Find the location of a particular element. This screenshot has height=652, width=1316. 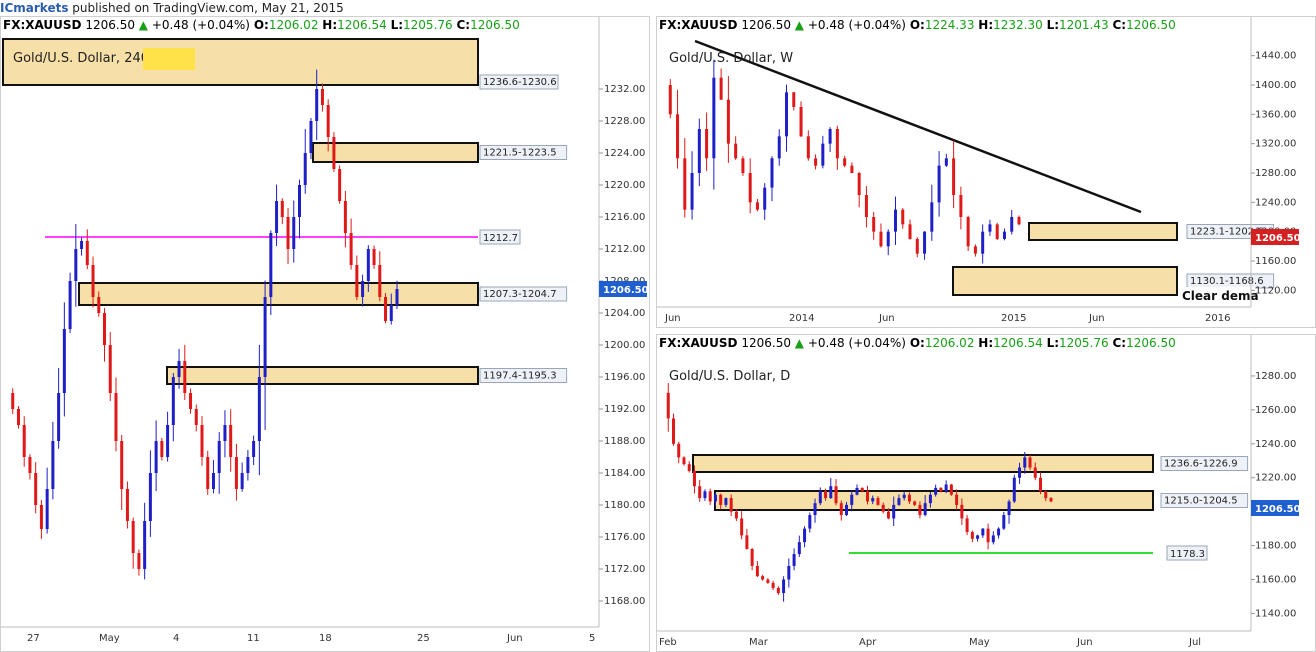

weekly-ytick-label: 1160.00 is located at coordinates (1275, 261).